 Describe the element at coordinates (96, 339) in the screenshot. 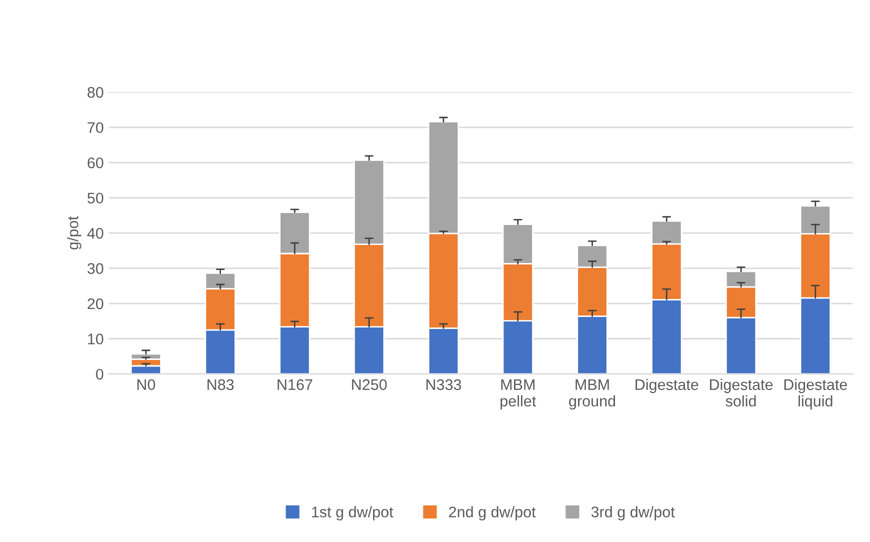

I see `y-tick-label: 10` at that location.